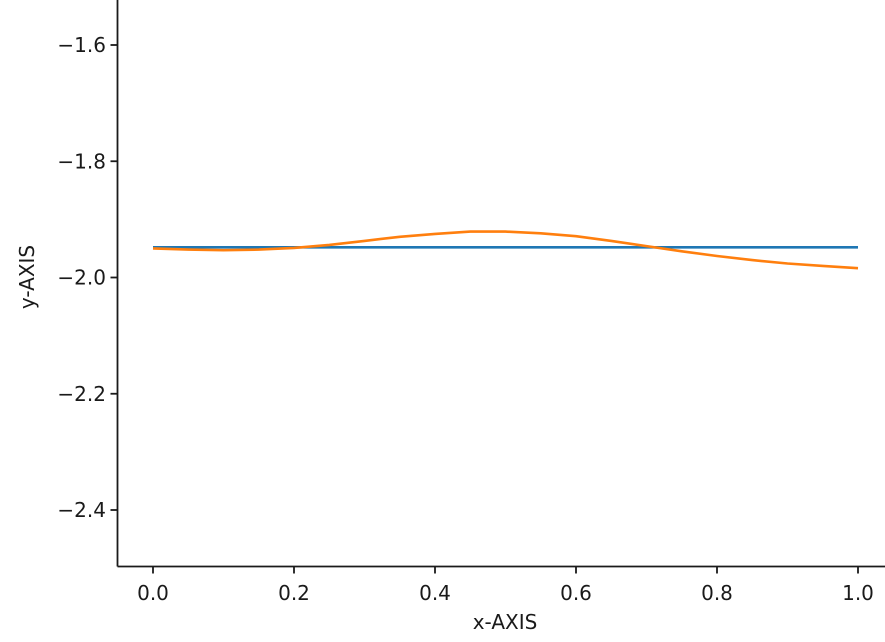  What do you see at coordinates (858, 593) in the screenshot?
I see `x-tick-label: 1.0` at bounding box center [858, 593].